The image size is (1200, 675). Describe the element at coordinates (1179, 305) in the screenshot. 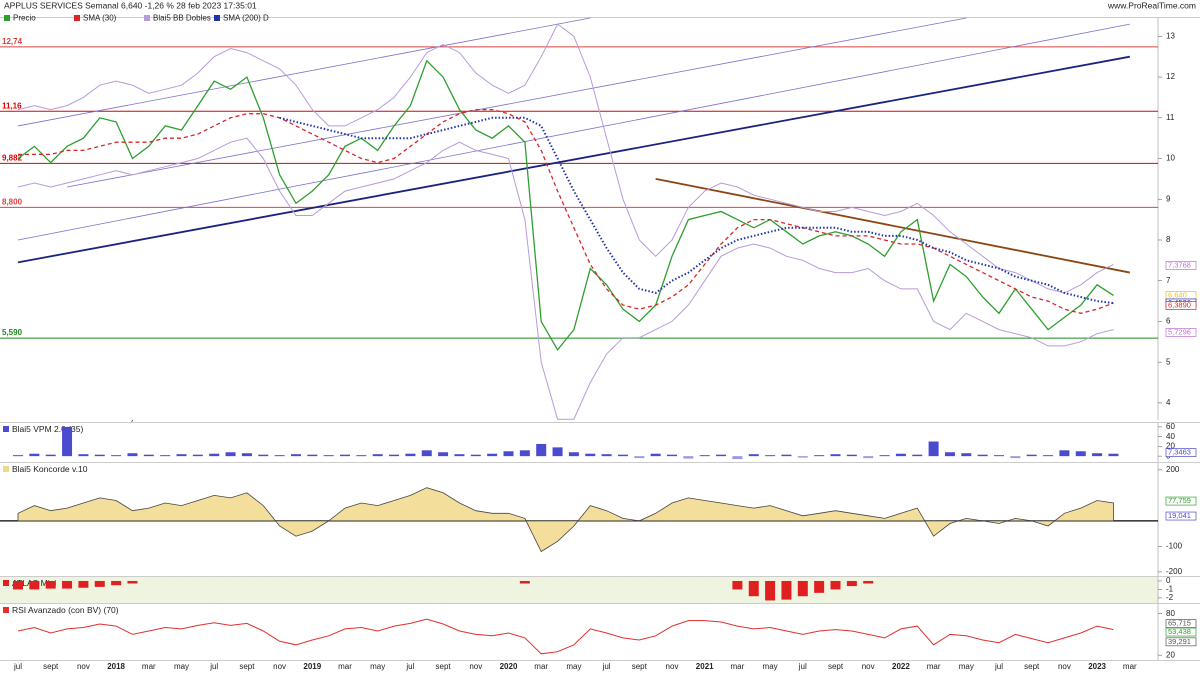

I see `last-value-label: 6,3890` at that location.